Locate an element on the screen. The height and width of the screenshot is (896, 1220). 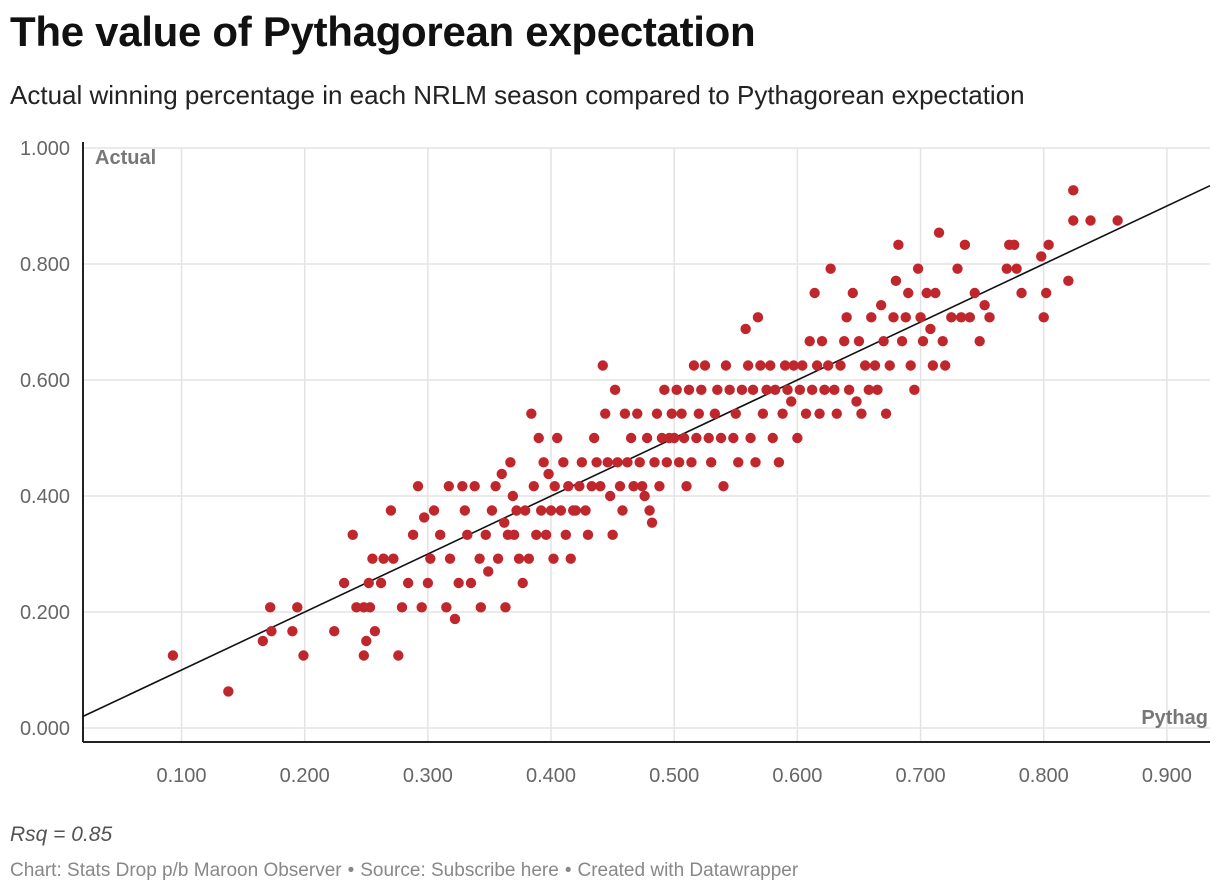
x-tick-label: 0.100 is located at coordinates (182, 776).